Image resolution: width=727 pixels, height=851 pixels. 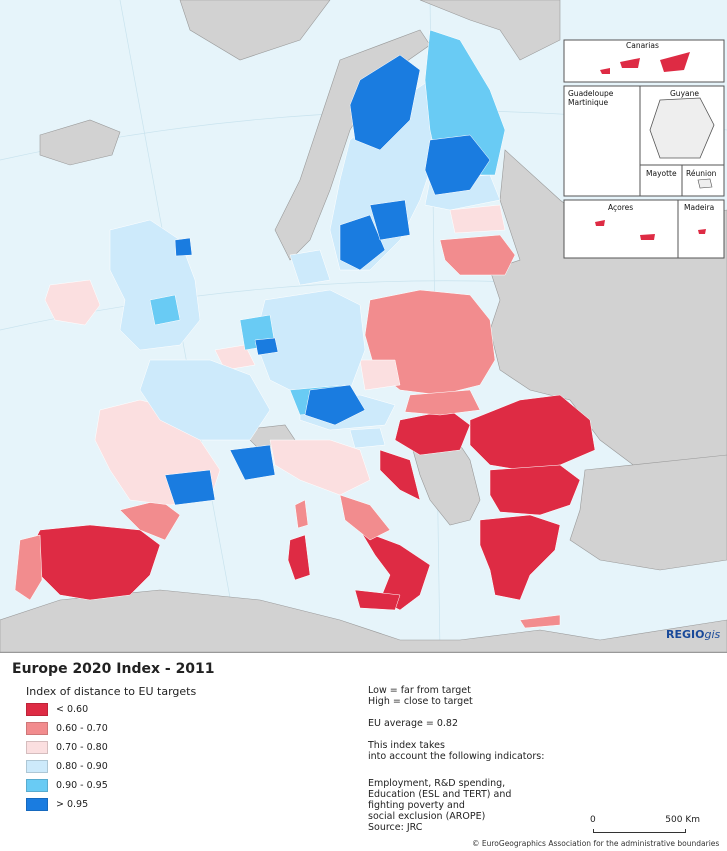 What do you see at coordinates (639, 831) in the screenshot?
I see `scale-line` at bounding box center [639, 831].